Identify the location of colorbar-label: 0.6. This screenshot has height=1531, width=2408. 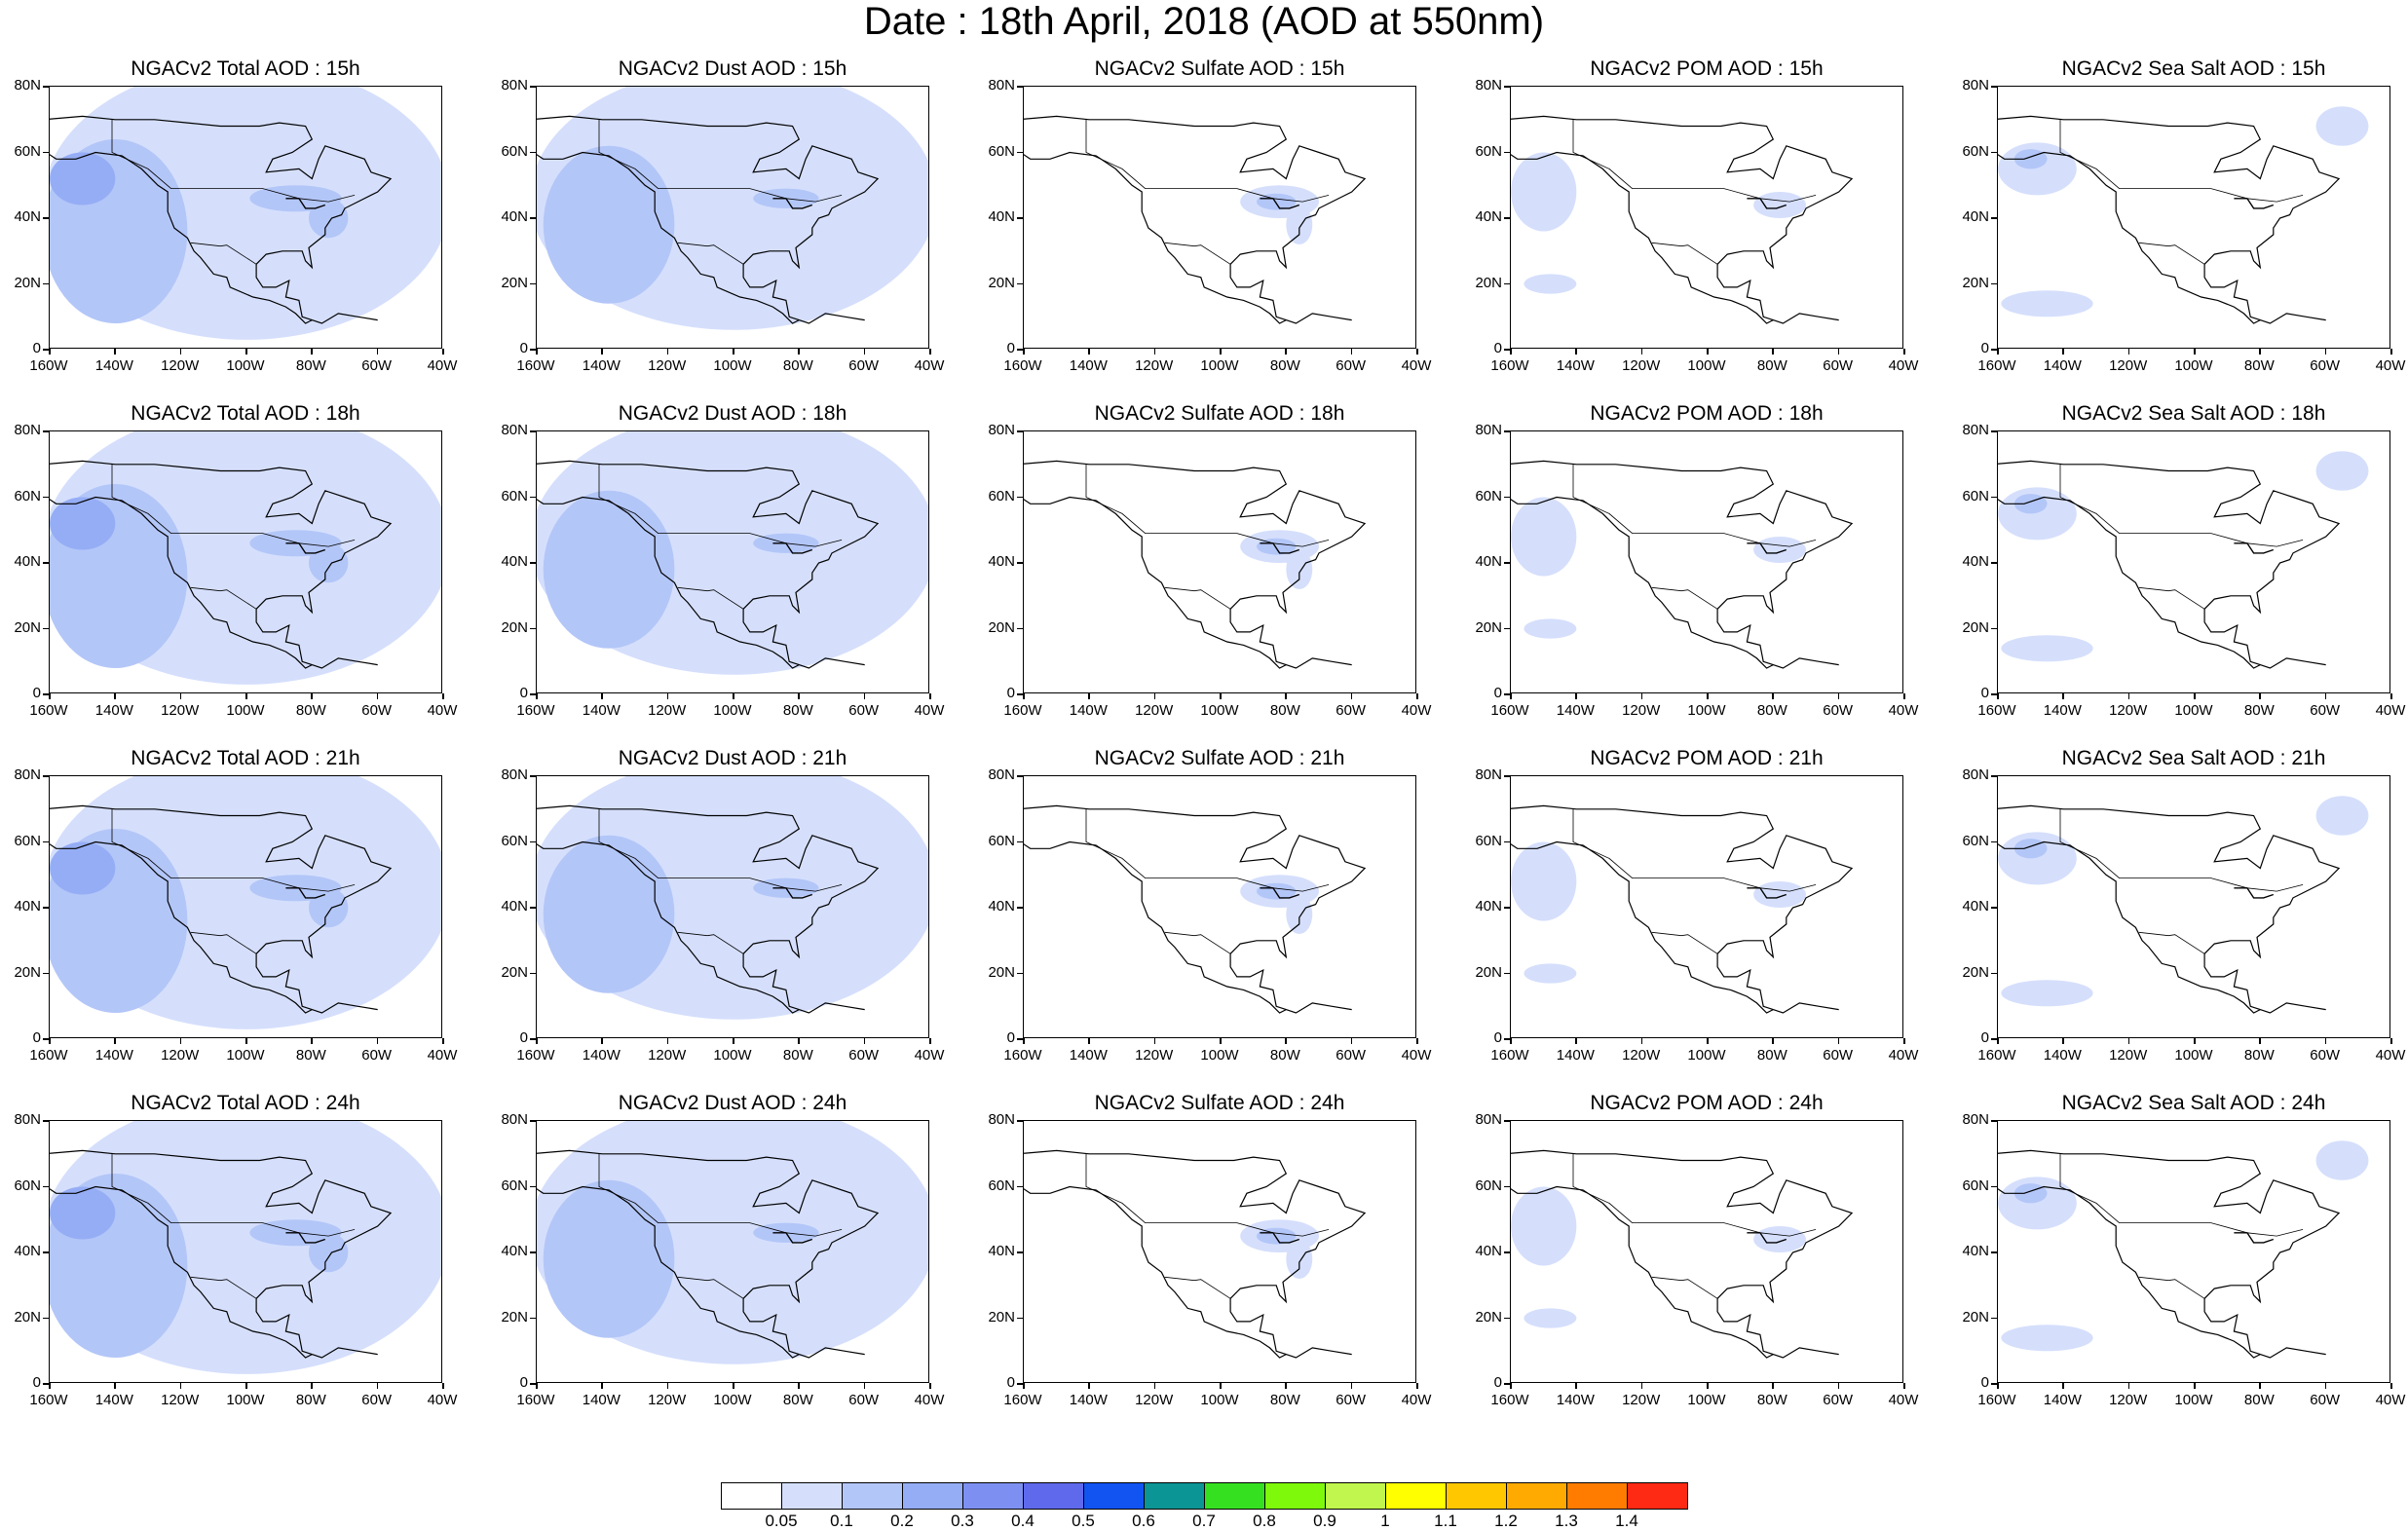
(1143, 1521).